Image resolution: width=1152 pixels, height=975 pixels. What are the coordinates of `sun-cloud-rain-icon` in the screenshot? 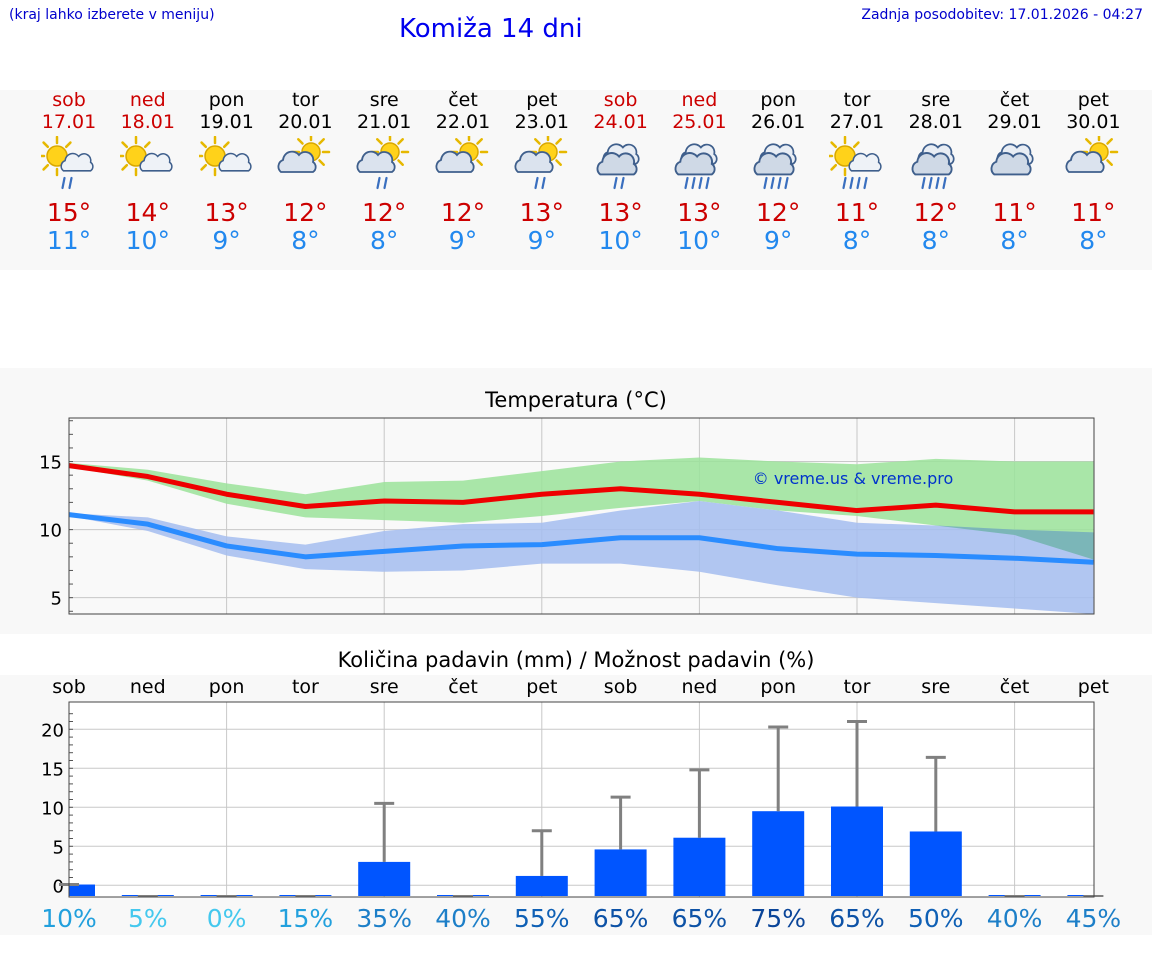 It's located at (67, 163).